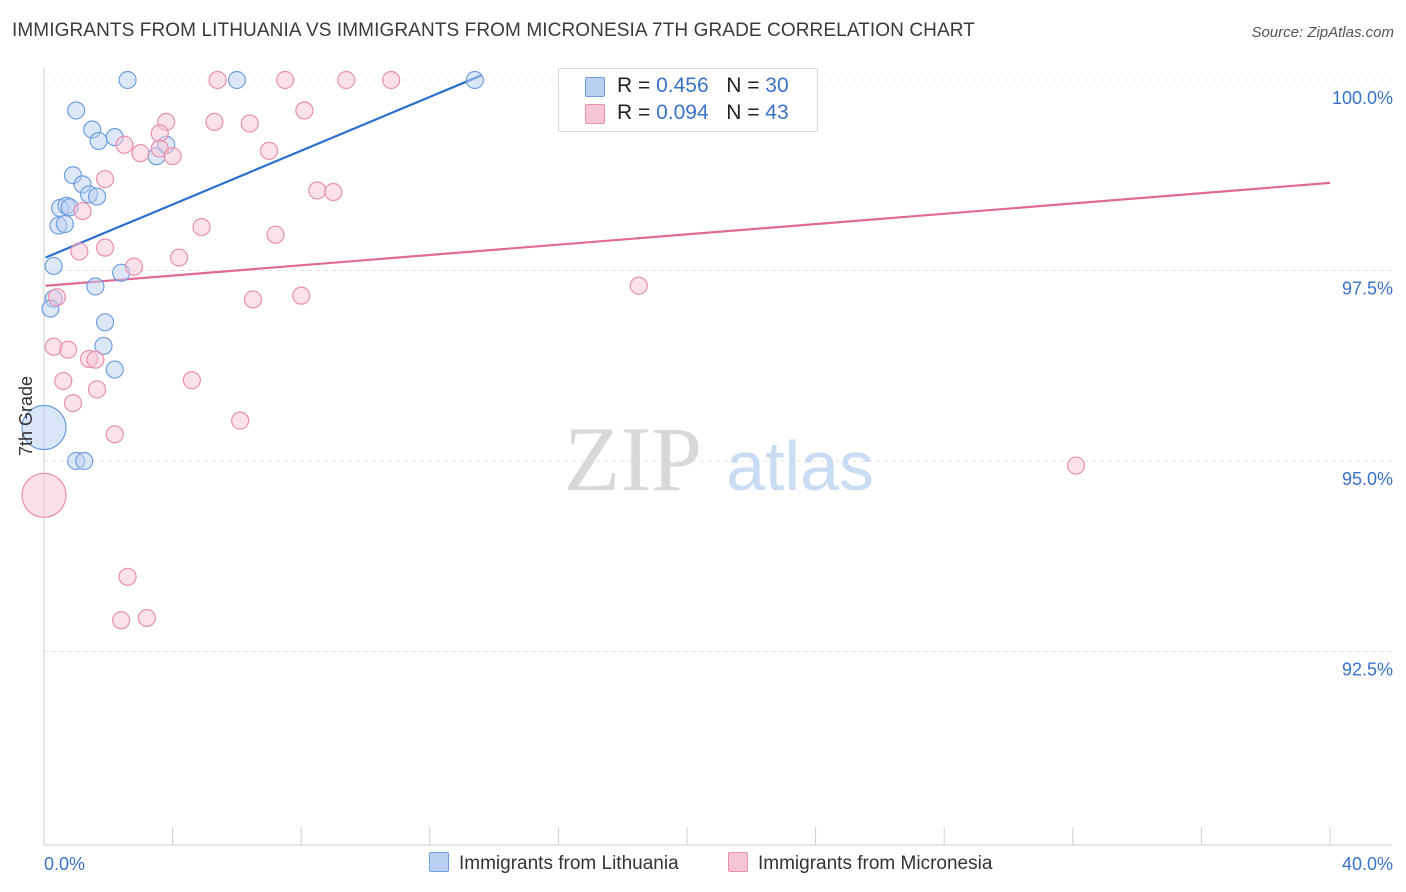 Image resolution: width=1406 pixels, height=892 pixels. What do you see at coordinates (800, 466) in the screenshot?
I see `watermark-atlas: atlas` at bounding box center [800, 466].